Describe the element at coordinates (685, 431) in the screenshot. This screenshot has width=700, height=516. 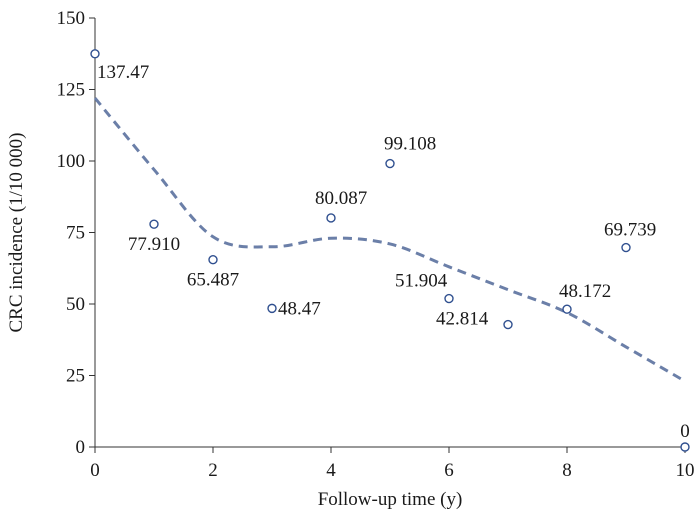
I see `data-label: 0` at that location.